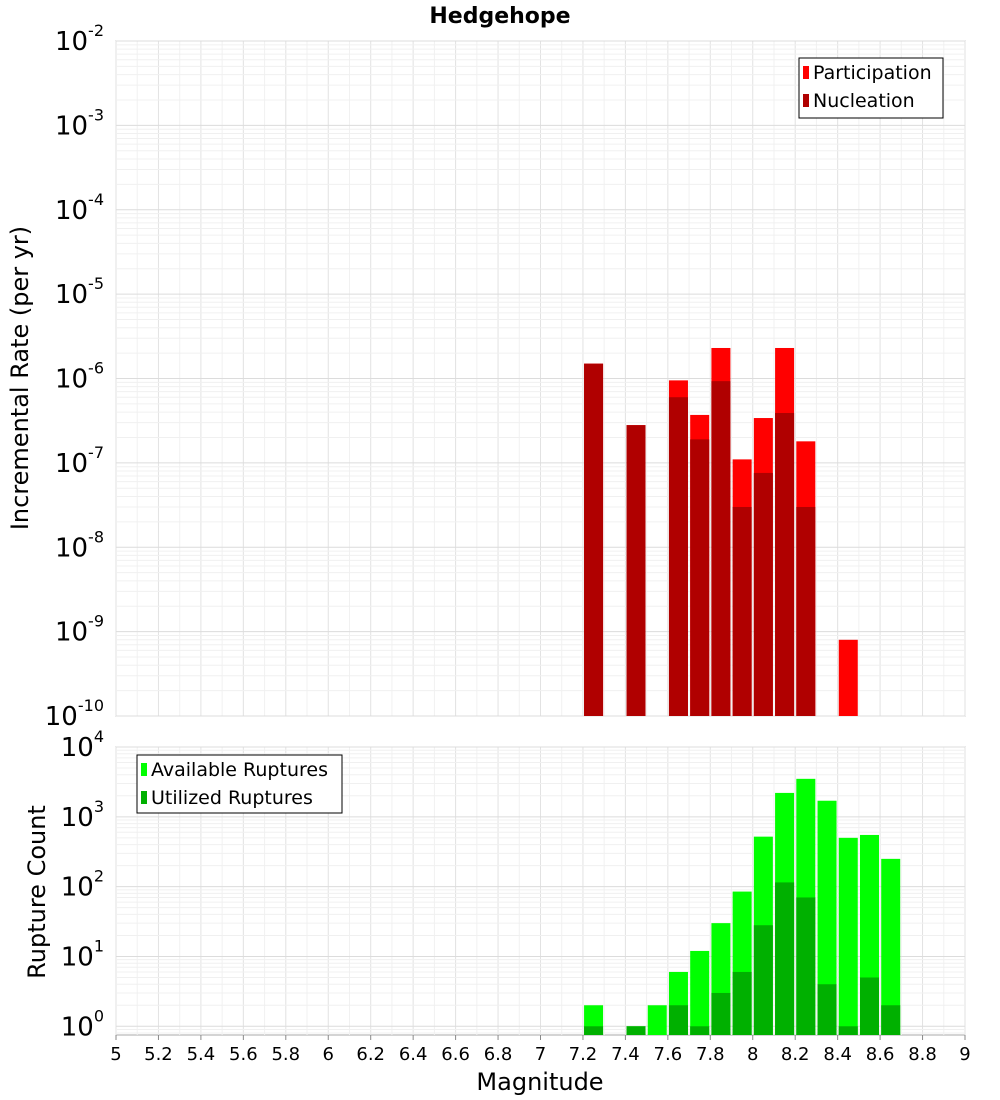 The width and height of the screenshot is (1000, 1100). What do you see at coordinates (880, 1054) in the screenshot?
I see `x-tick-label: 8.6` at bounding box center [880, 1054].